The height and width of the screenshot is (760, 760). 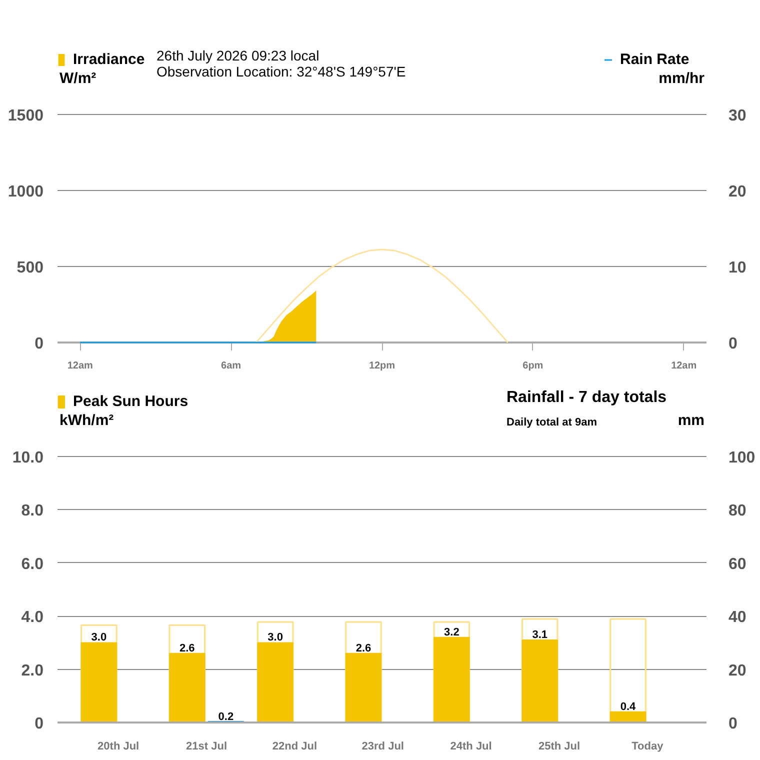 What do you see at coordinates (737, 564) in the screenshot?
I see `y2-tick-label: 60` at bounding box center [737, 564].